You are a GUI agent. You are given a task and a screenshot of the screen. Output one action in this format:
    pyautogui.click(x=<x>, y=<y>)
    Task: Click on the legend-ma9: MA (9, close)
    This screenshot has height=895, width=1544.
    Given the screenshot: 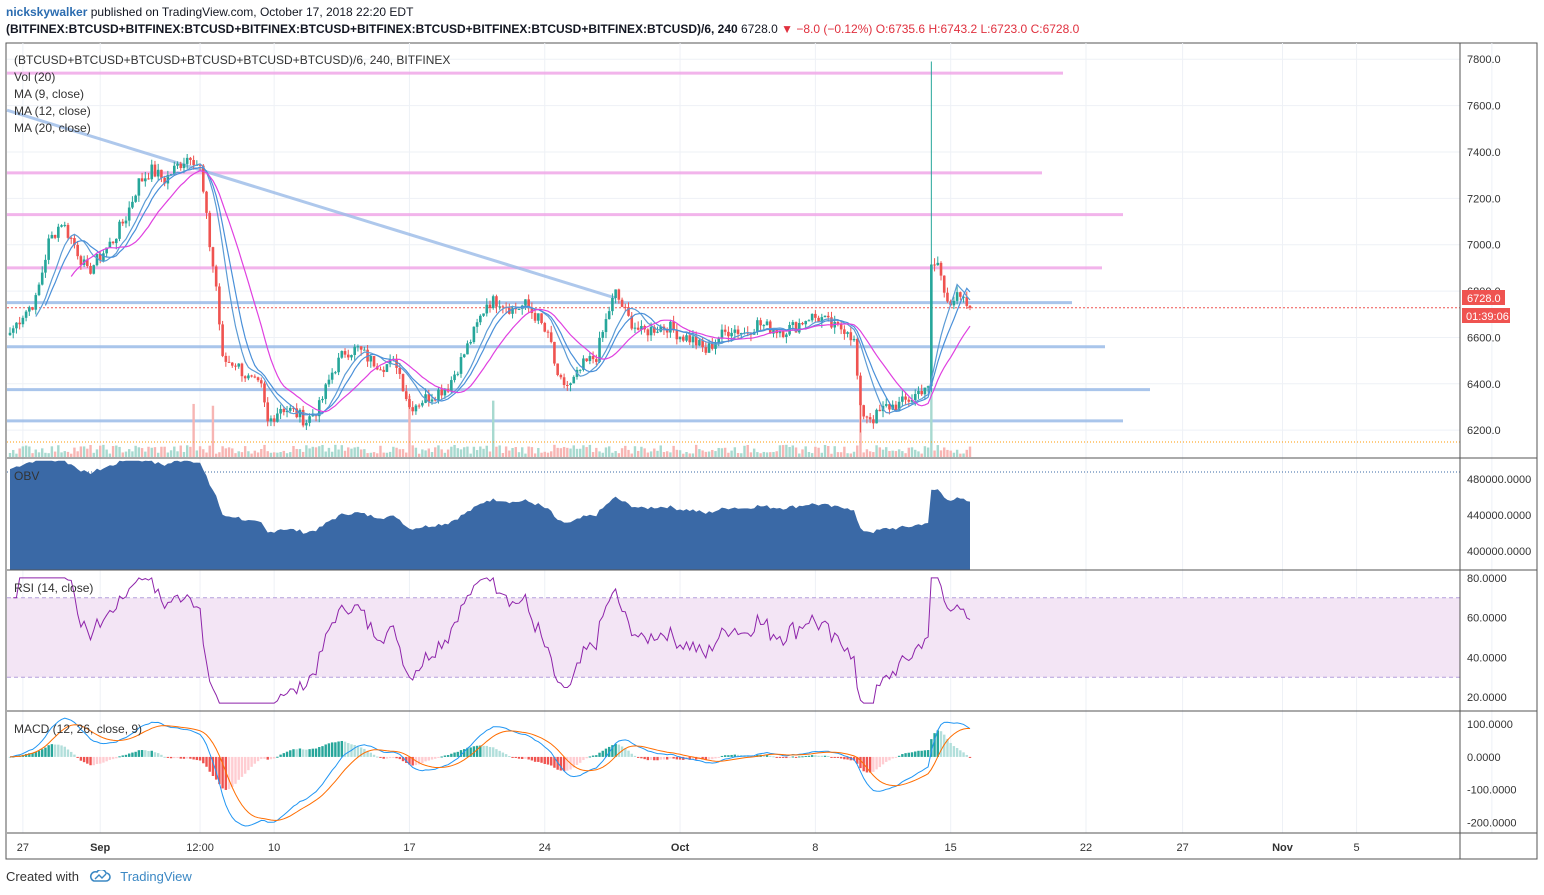 What is the action you would take?
    pyautogui.click(x=49, y=94)
    